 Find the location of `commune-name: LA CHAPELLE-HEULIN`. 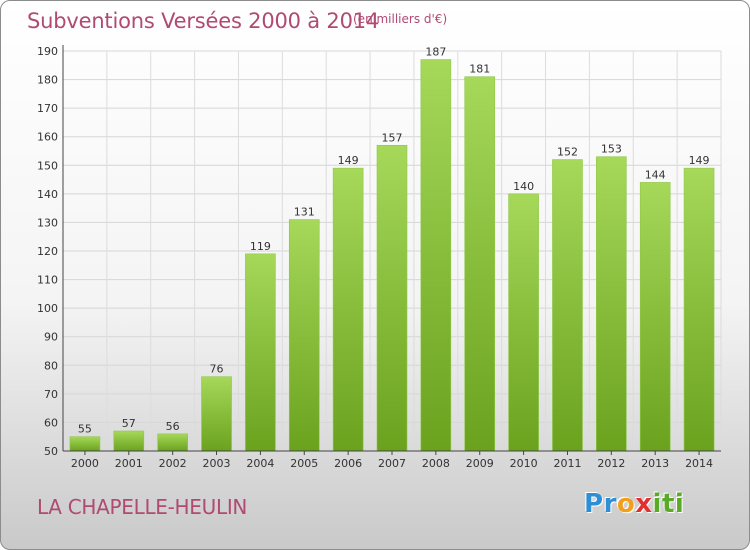

commune-name: LA CHAPELLE-HEULIN is located at coordinates (142, 507).